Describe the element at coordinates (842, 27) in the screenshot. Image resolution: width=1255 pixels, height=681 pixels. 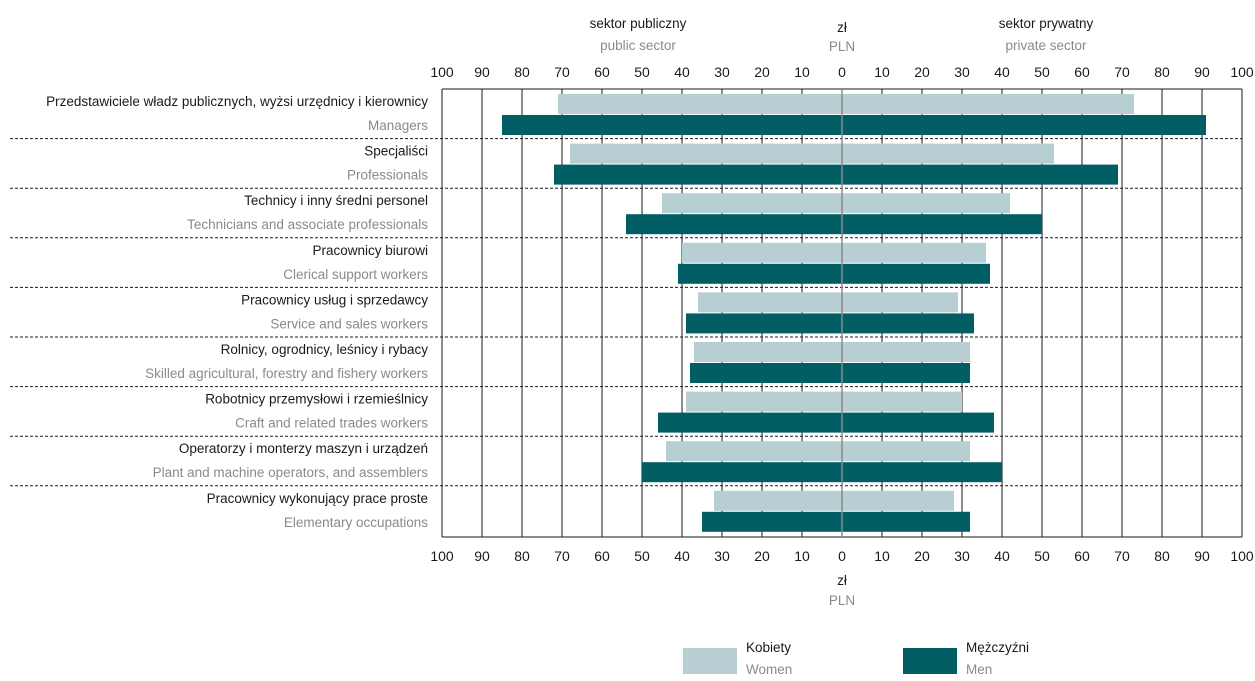
I see `header-center-pl: zł` at that location.